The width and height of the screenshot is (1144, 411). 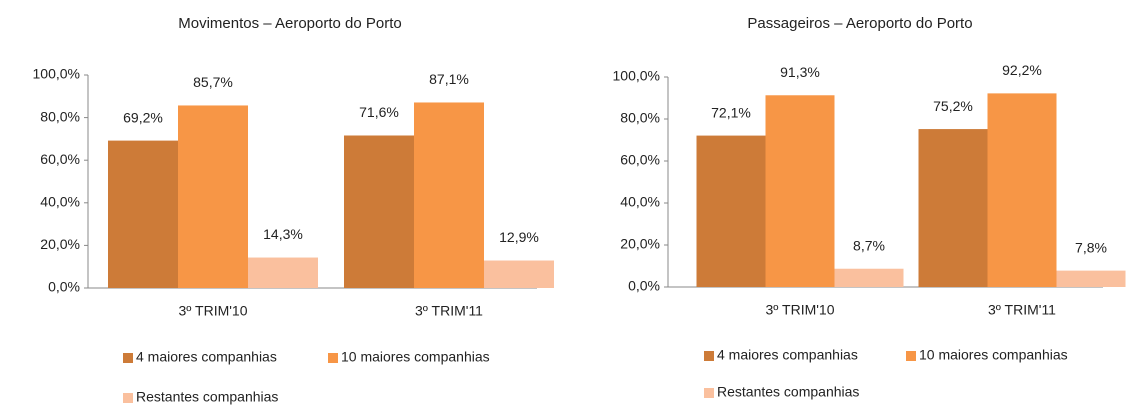 What do you see at coordinates (953, 106) in the screenshot?
I see `data-label: 75,2%` at bounding box center [953, 106].